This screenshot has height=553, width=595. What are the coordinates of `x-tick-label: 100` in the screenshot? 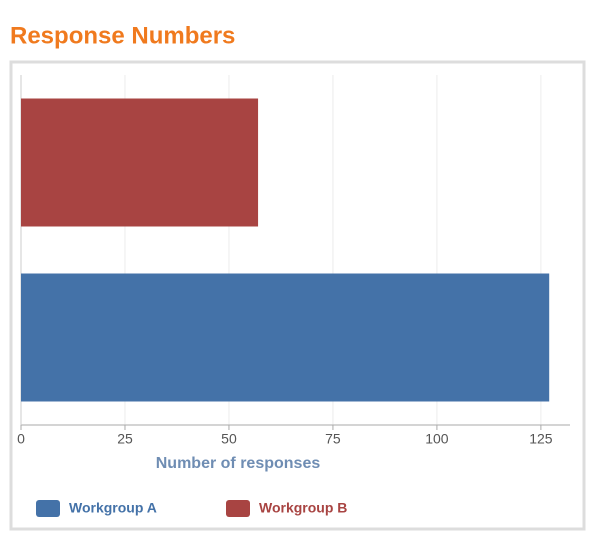 It's located at (437, 439).